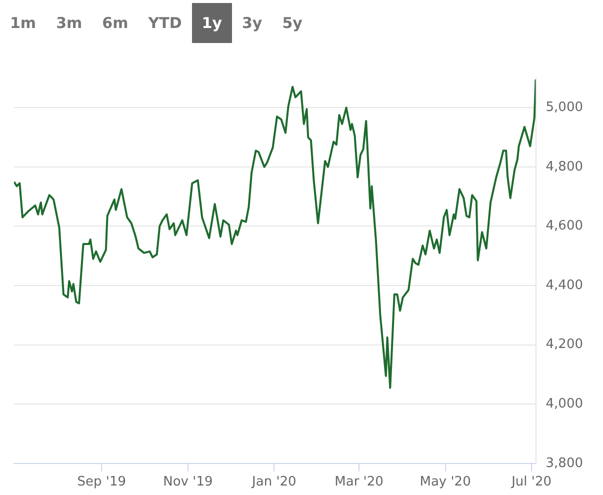 Image resolution: width=603 pixels, height=495 pixels. What do you see at coordinates (564, 344) in the screenshot?
I see `y-tick-label: 4,200` at bounding box center [564, 344].